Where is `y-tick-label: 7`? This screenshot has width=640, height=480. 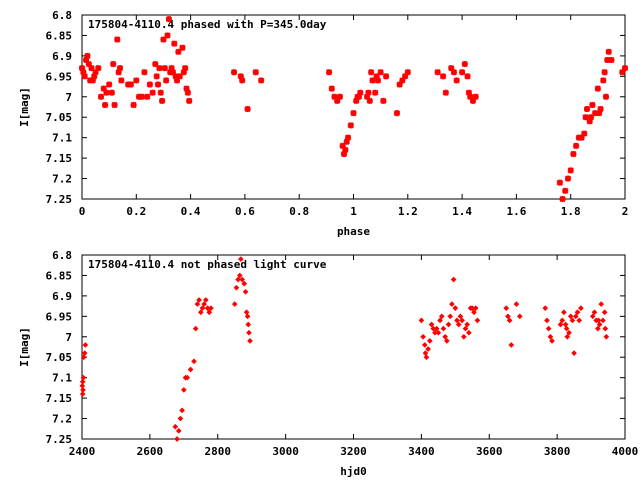
y-tick-label: 7 is located at coordinates (68, 97).